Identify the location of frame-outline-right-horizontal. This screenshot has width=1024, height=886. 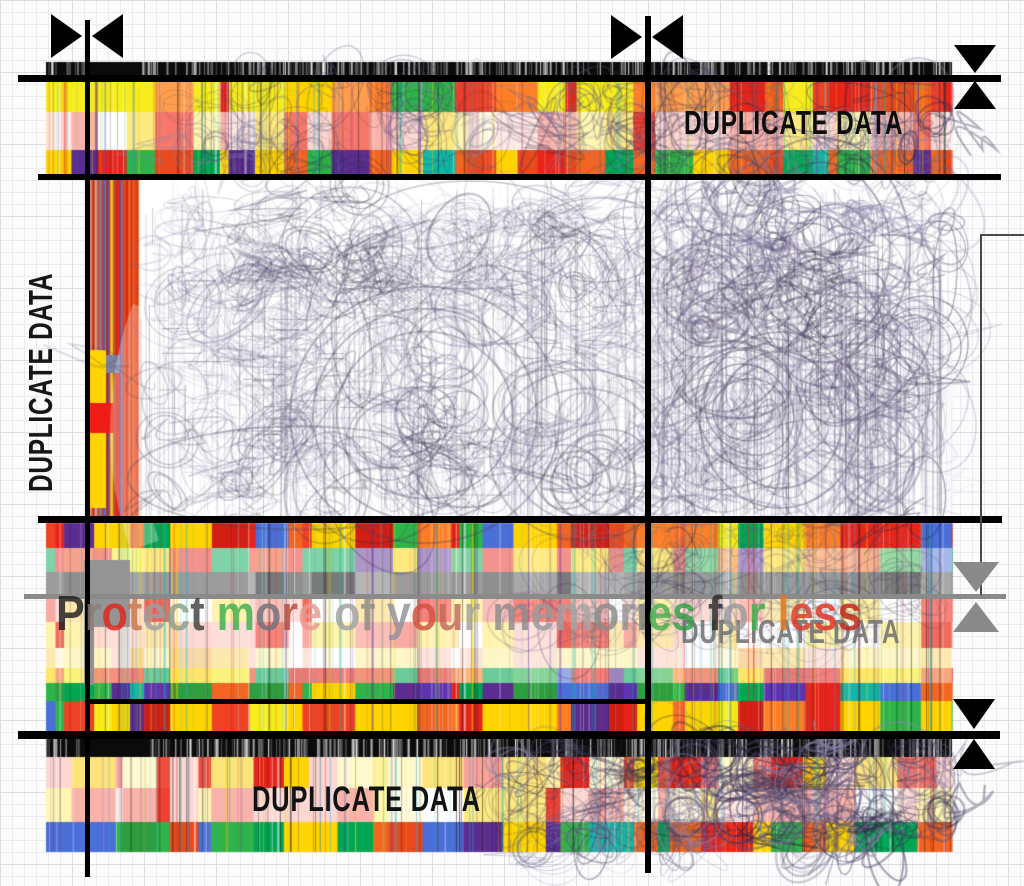
(1002, 235).